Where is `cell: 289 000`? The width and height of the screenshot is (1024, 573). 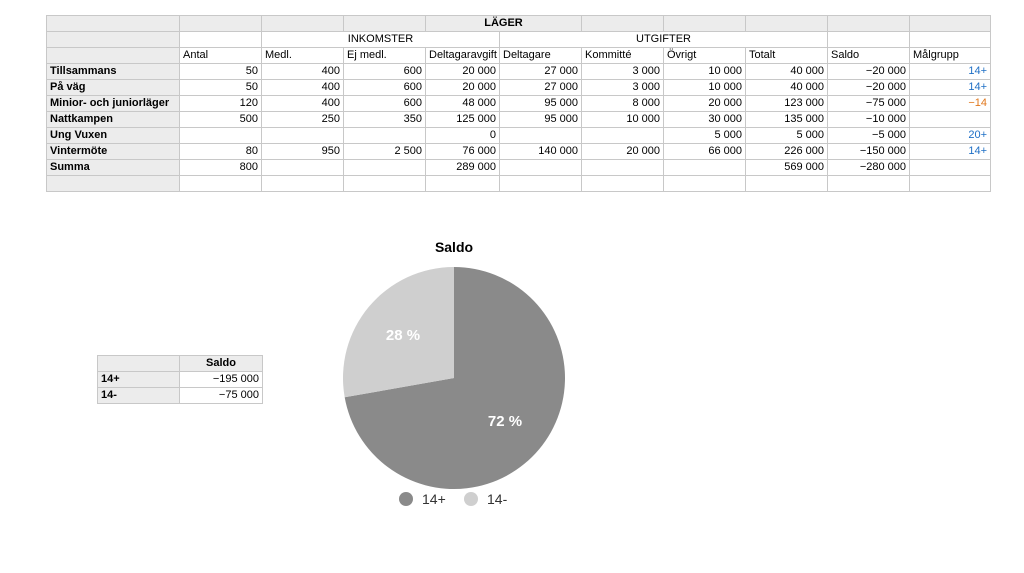 cell: 289 000 is located at coordinates (462, 167).